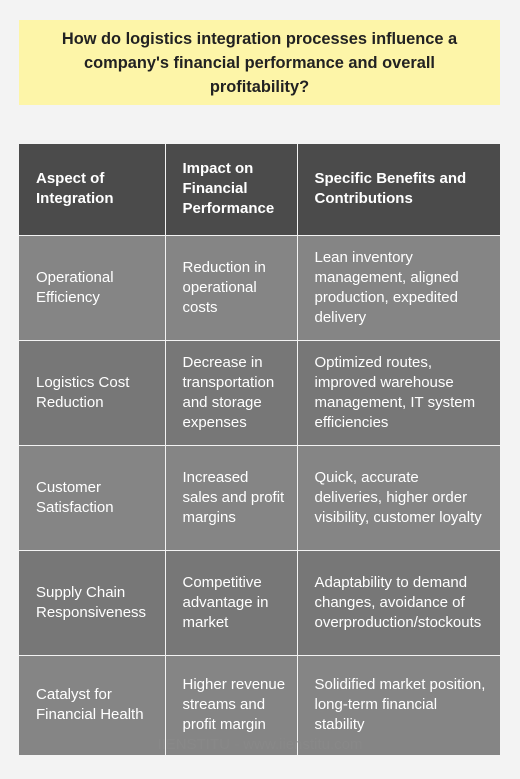 This screenshot has height=779, width=520. Describe the element at coordinates (92, 392) in the screenshot. I see `cell-aspect: Logistics Cost Reduction` at that location.